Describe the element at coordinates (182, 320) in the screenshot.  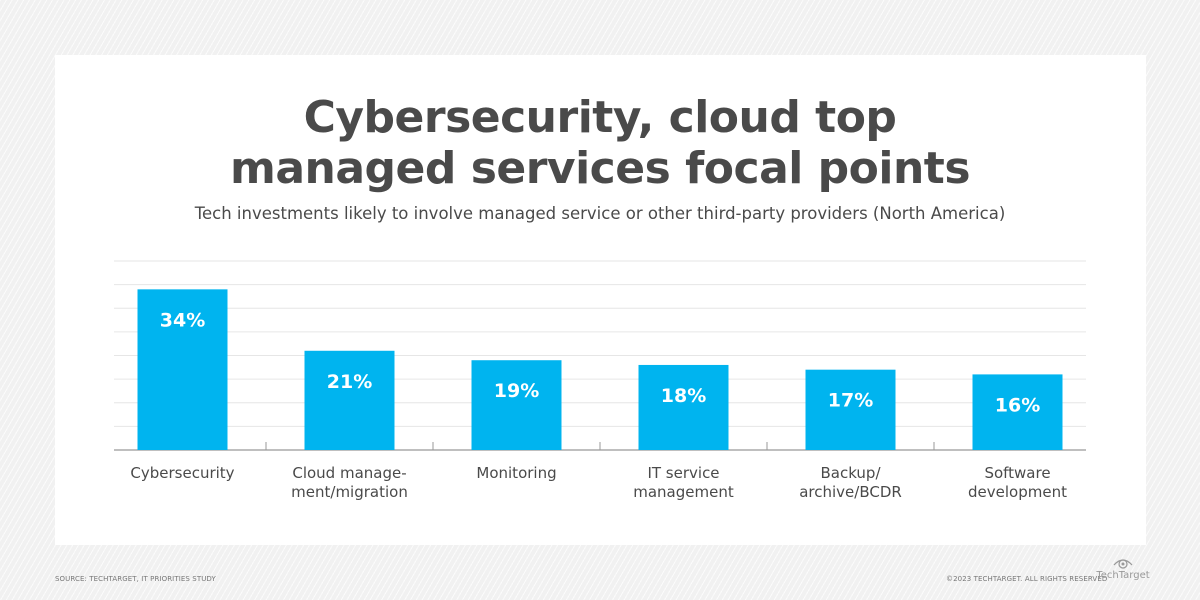
I see `data-label: 34%` at that location.